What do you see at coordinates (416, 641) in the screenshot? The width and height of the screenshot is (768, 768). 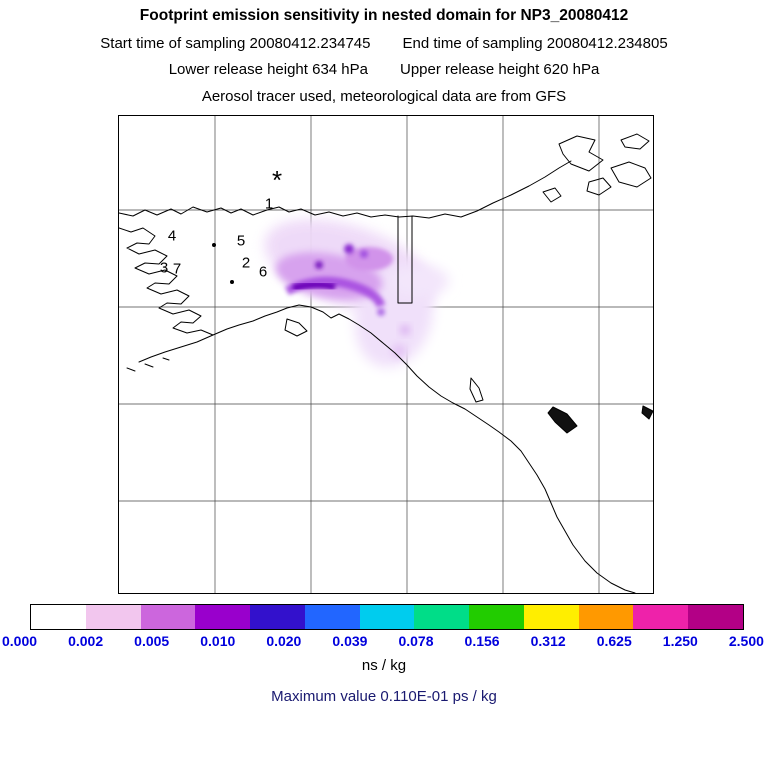 I see `colorbar-tick: 0.078` at bounding box center [416, 641].